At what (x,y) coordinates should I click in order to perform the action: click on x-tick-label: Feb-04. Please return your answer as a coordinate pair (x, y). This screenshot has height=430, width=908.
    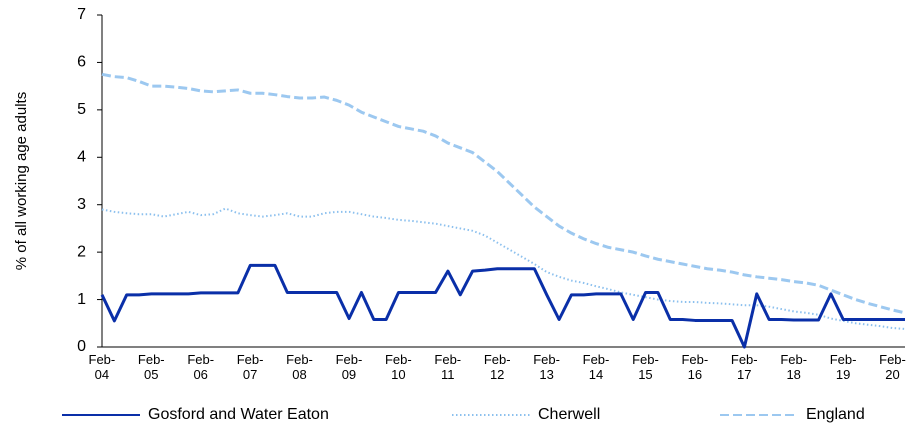
    Looking at the image, I should click on (102, 367).